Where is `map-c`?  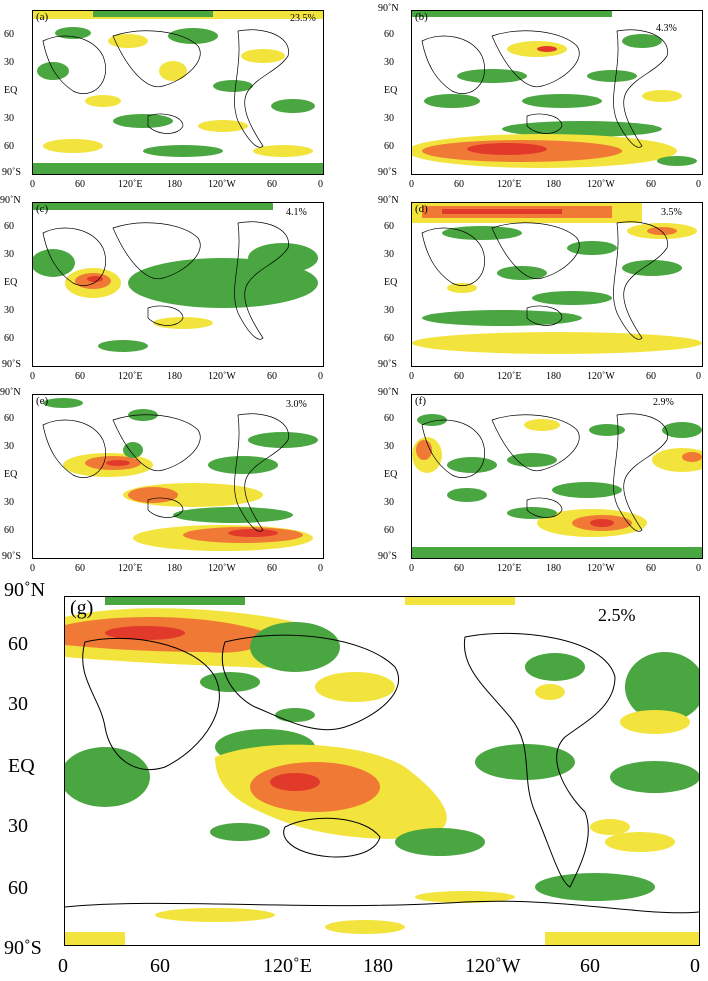 map-c is located at coordinates (178, 284).